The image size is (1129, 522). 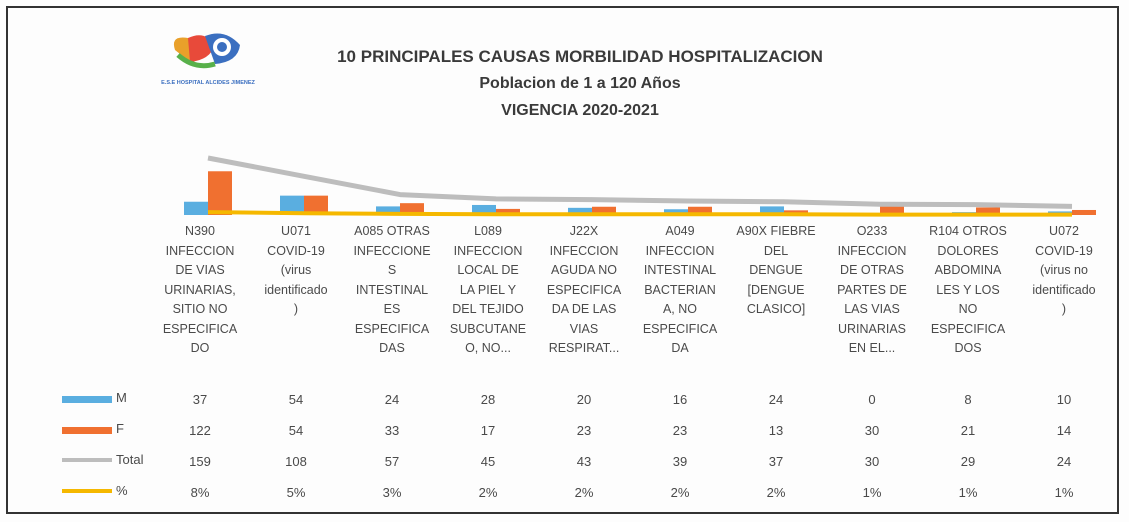 I want to click on table-cell: 33, so click(x=392, y=430).